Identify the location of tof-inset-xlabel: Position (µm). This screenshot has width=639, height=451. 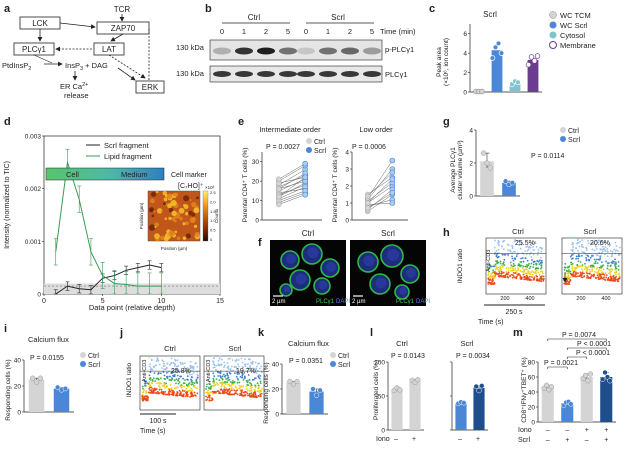
(174, 248).